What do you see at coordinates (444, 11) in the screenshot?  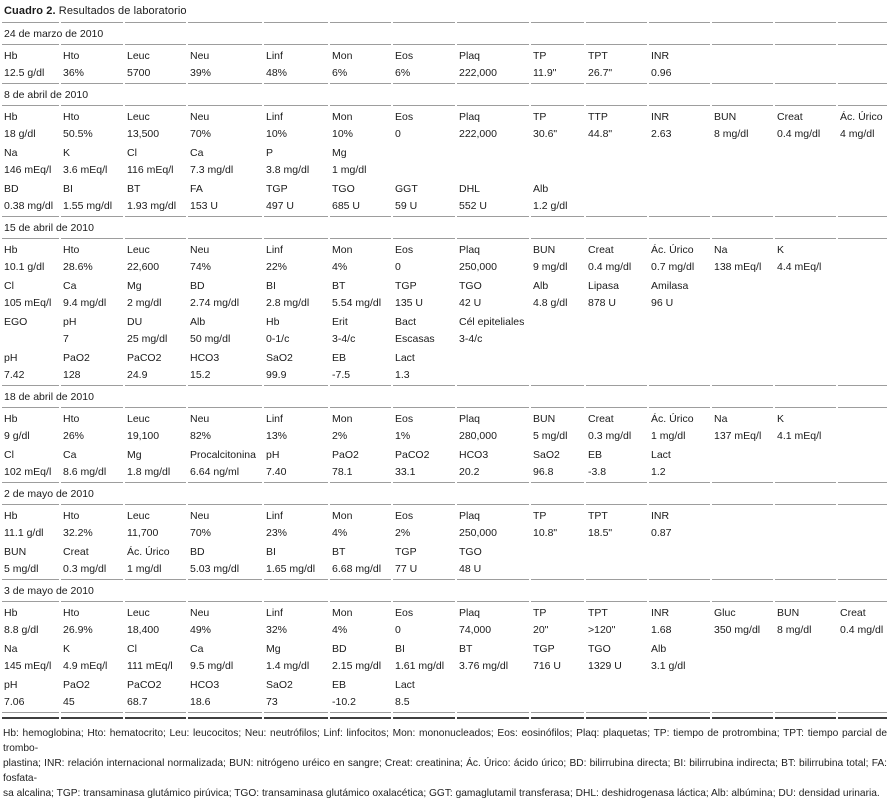 I see `table-title: Cuadro 2. Resultados de laboratorio` at bounding box center [444, 11].